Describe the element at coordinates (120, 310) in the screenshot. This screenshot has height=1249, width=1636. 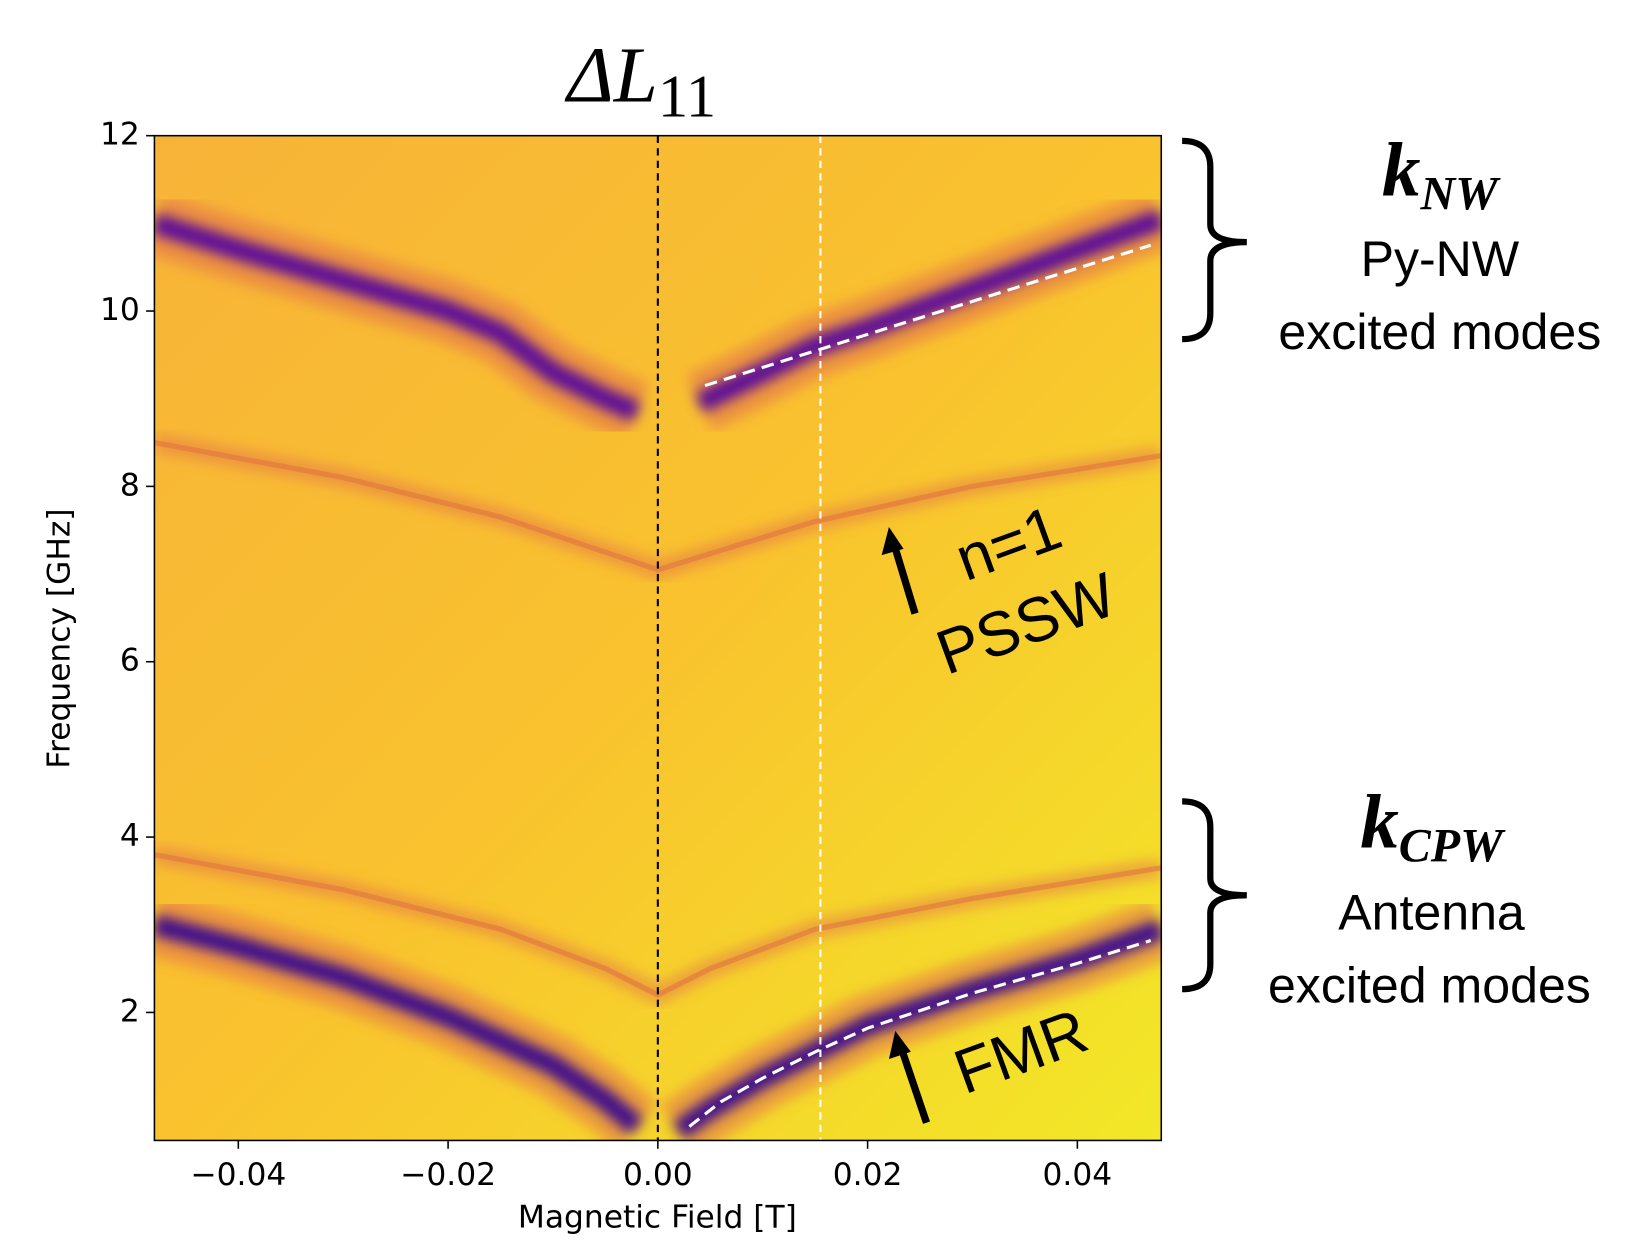
I see `y-tick-label: 10` at that location.